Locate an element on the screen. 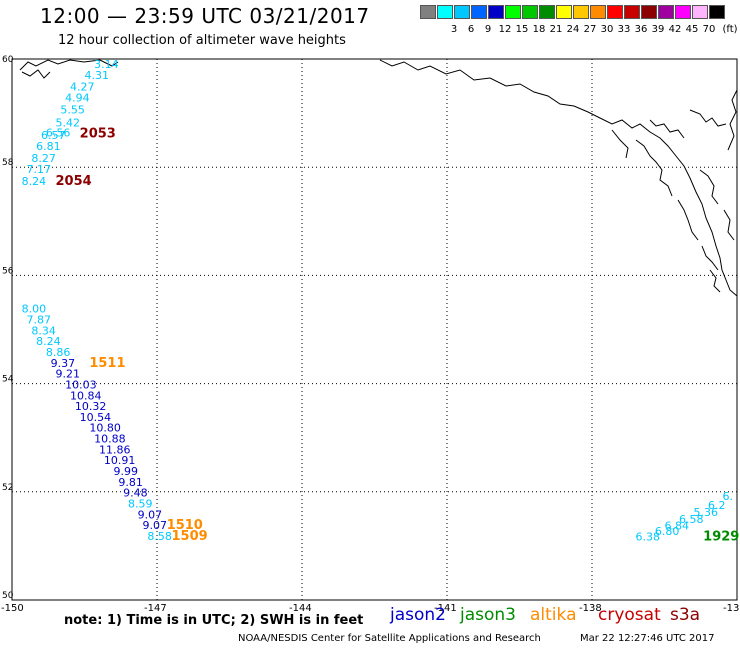 This screenshot has height=650, width=740. satellite-name: jason2 is located at coordinates (418, 615).